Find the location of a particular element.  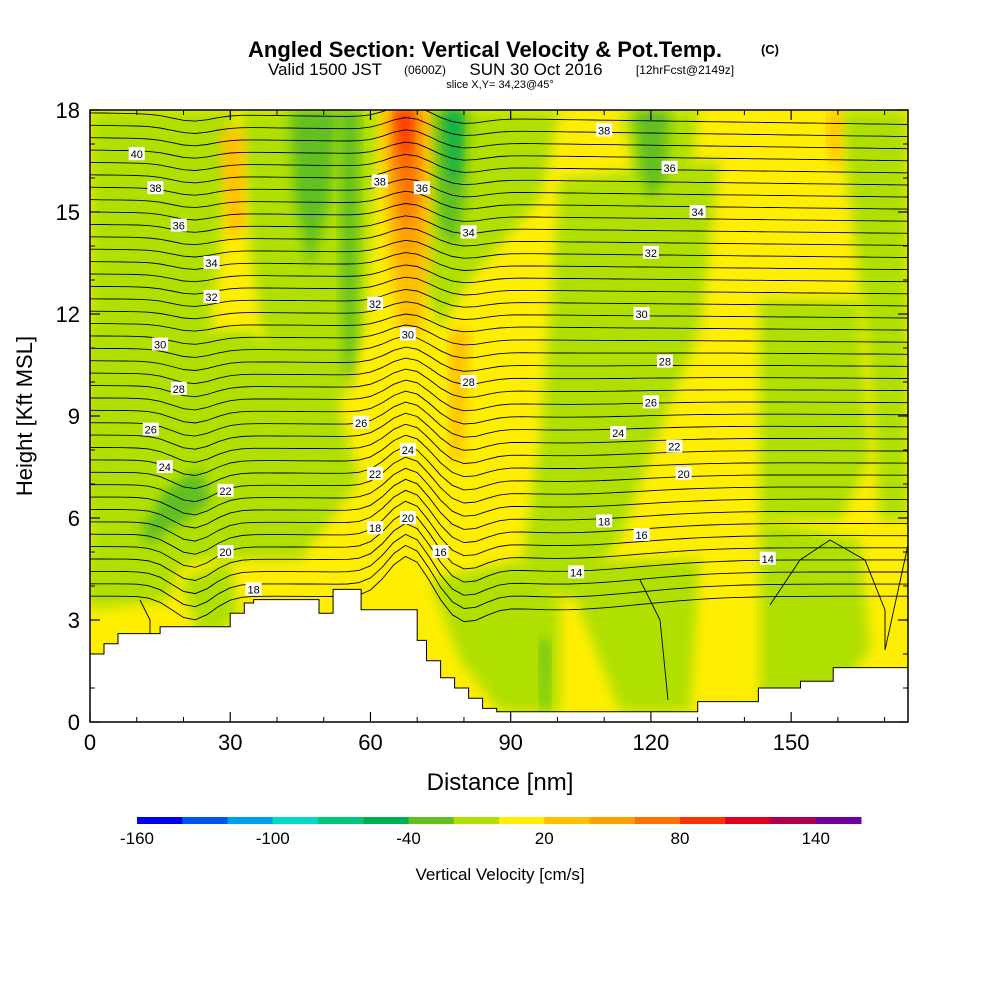

contour-label-14: 34 is located at coordinates (468, 232).